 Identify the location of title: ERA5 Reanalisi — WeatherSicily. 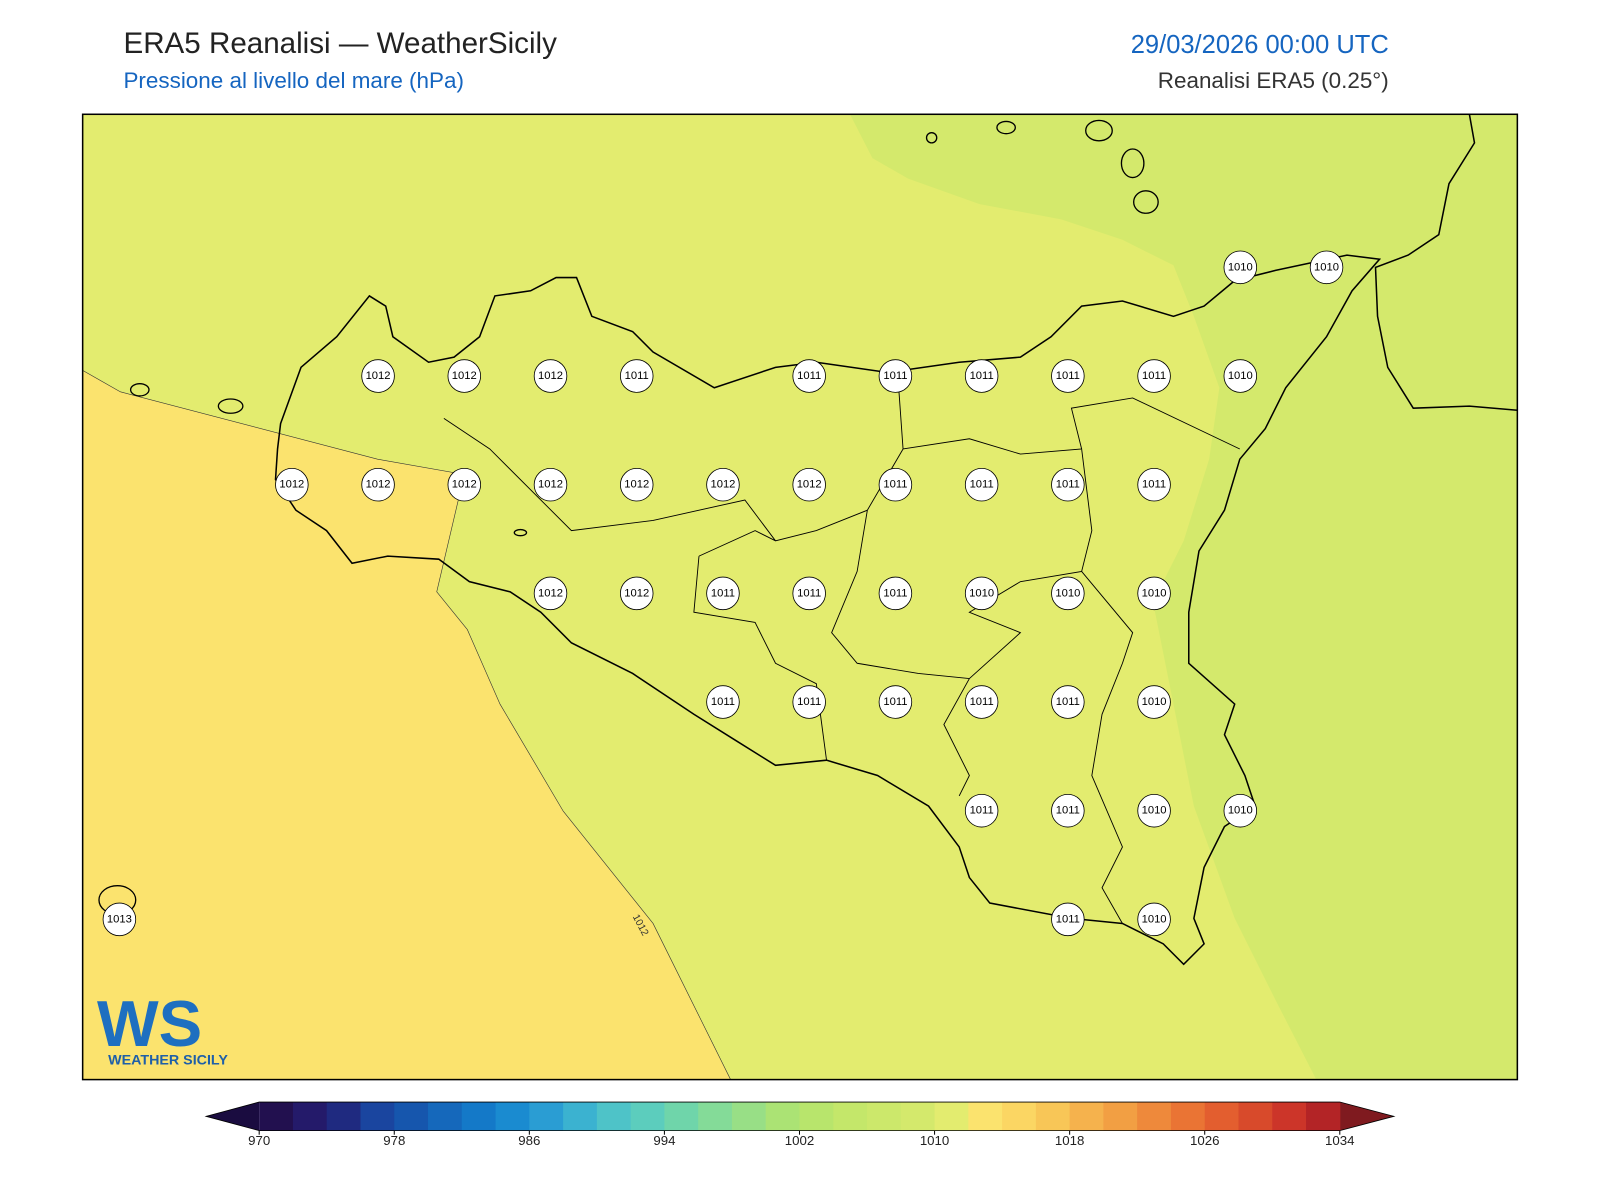
(340, 43).